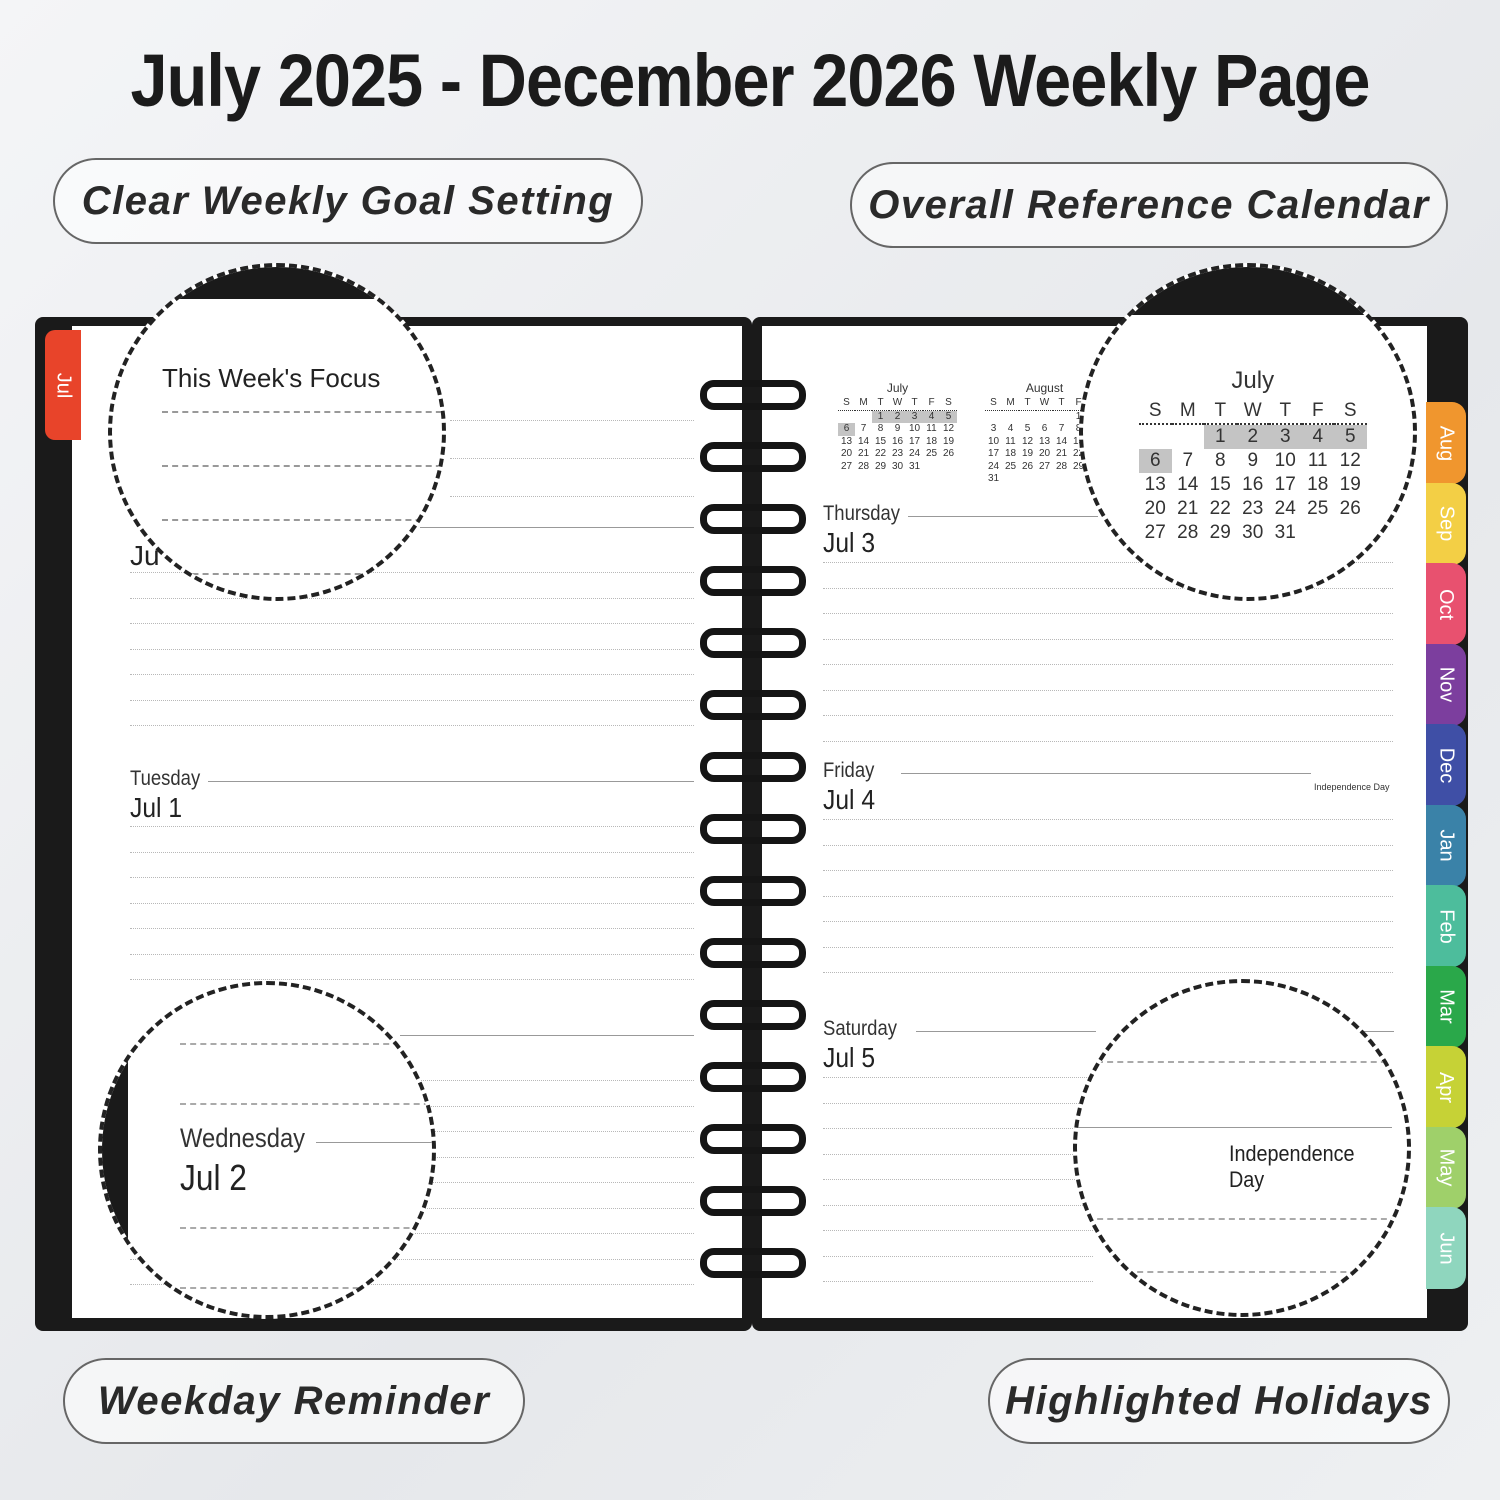 Image resolution: width=1500 pixels, height=1500 pixels. What do you see at coordinates (860, 1028) in the screenshot?
I see `saturday-label: Saturday` at bounding box center [860, 1028].